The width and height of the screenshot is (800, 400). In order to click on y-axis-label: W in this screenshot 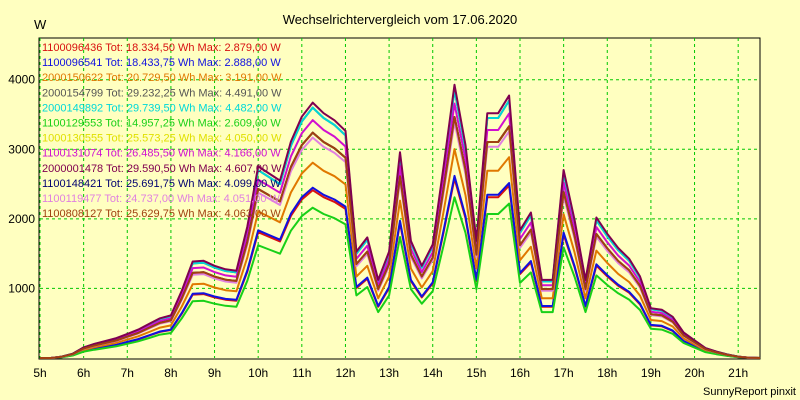, I will do `click(40, 24)`.